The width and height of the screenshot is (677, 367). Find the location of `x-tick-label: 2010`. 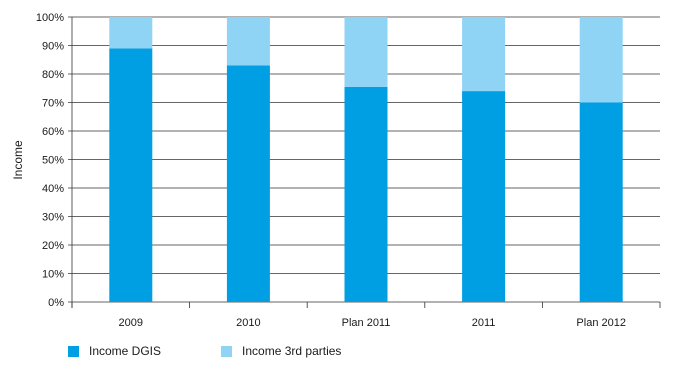

x-tick-label: 2010 is located at coordinates (248, 323).